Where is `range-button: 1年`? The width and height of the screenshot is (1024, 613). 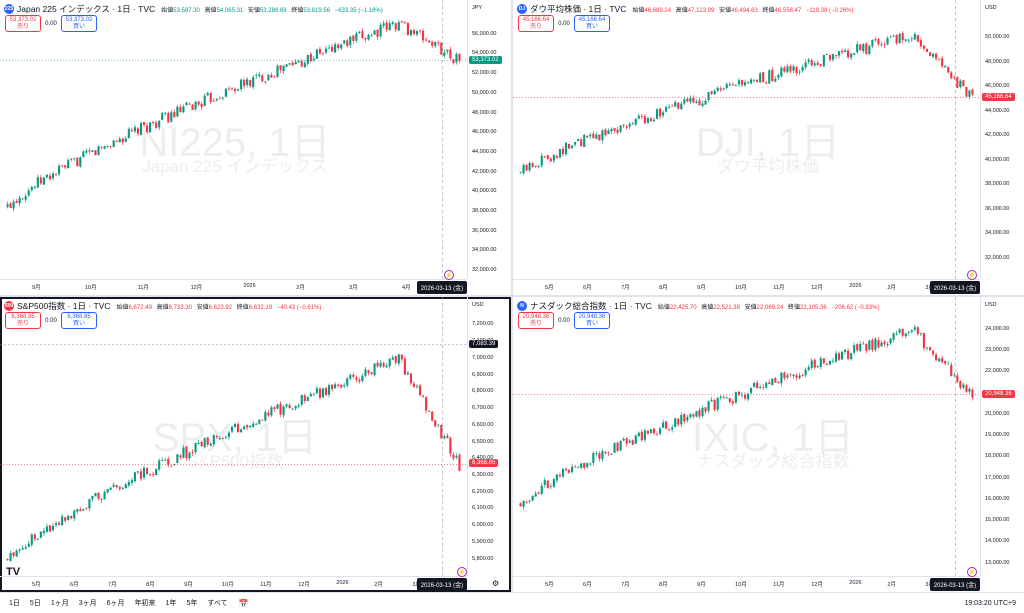
range-button: 1年 is located at coordinates (171, 603).